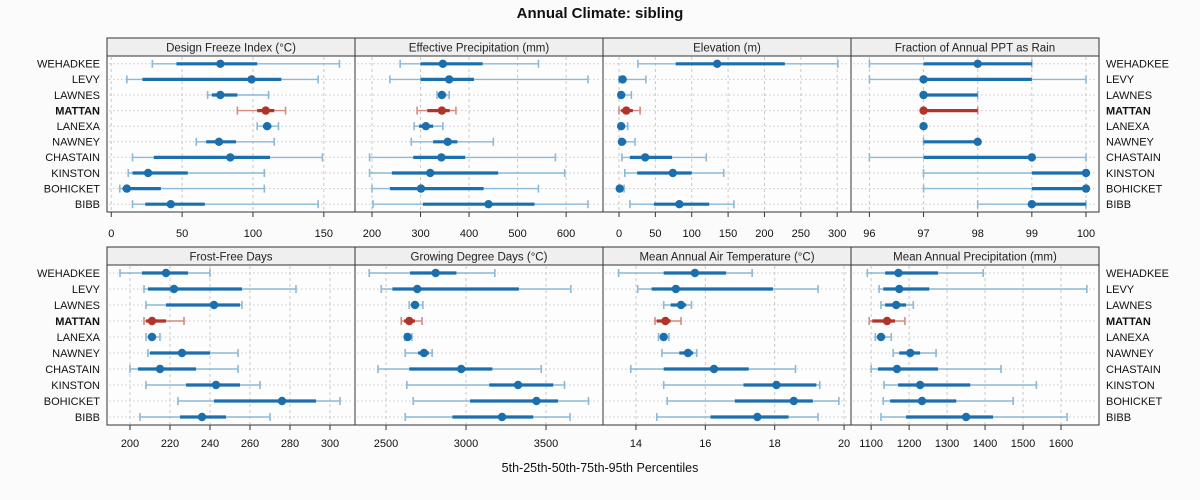 The height and width of the screenshot is (500, 1200). I want to click on panel-header-title: Mean Annual Precipitation (mm), so click(975, 258).